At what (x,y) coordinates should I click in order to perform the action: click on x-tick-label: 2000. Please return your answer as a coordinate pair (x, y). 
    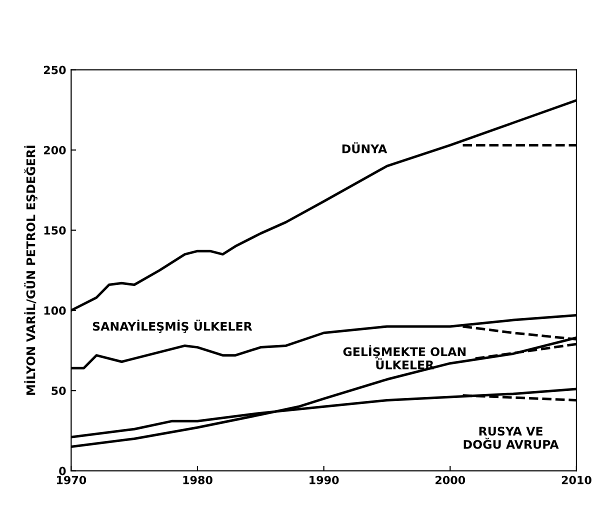
    Looking at the image, I should click on (451, 480).